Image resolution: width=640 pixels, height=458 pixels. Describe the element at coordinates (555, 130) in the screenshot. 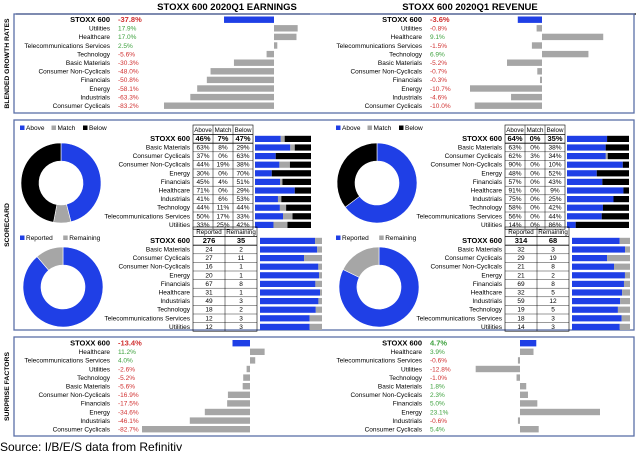

I see `column-header-below: Below` at that location.